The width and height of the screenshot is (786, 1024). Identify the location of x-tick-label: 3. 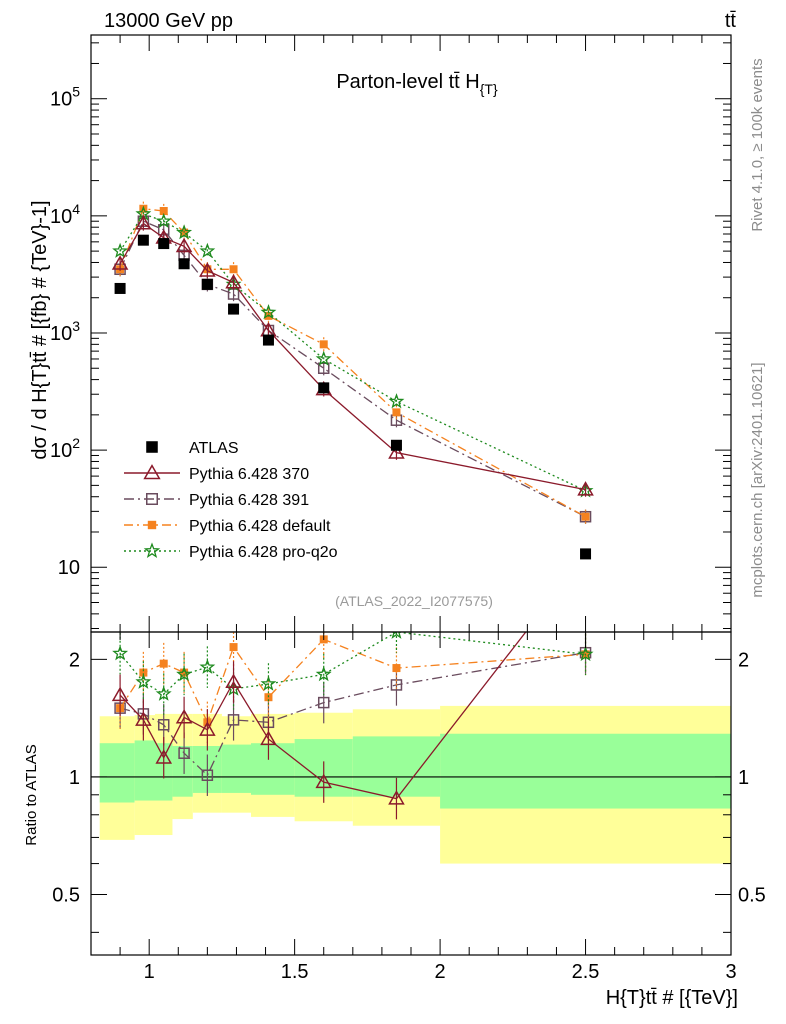
(730, 972).